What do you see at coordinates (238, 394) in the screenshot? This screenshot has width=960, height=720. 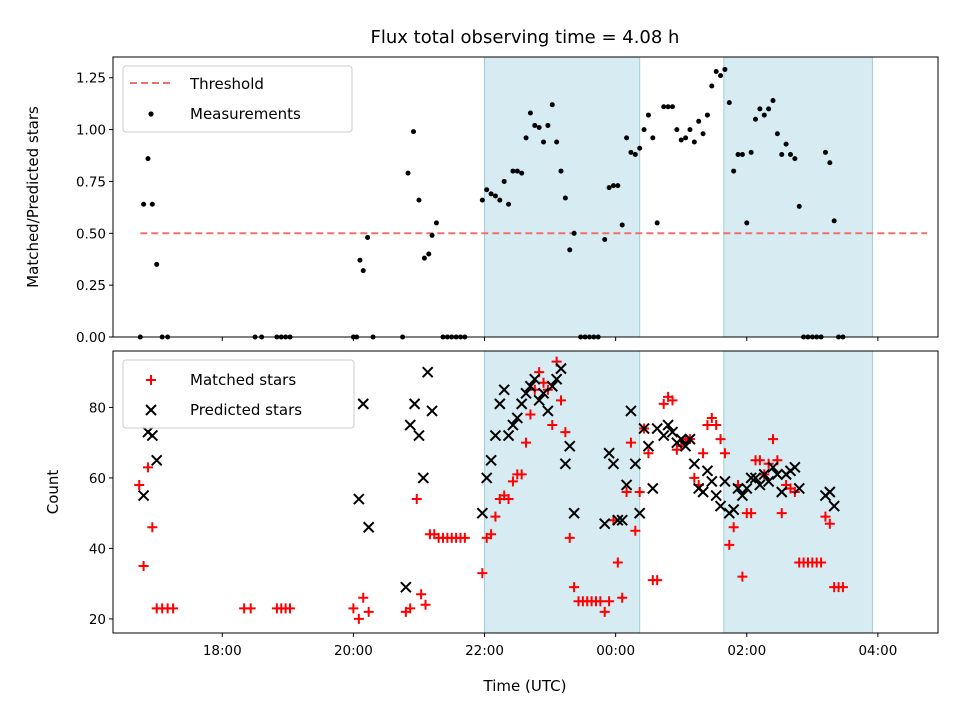 I see `bottom-legend-frame` at bounding box center [238, 394].